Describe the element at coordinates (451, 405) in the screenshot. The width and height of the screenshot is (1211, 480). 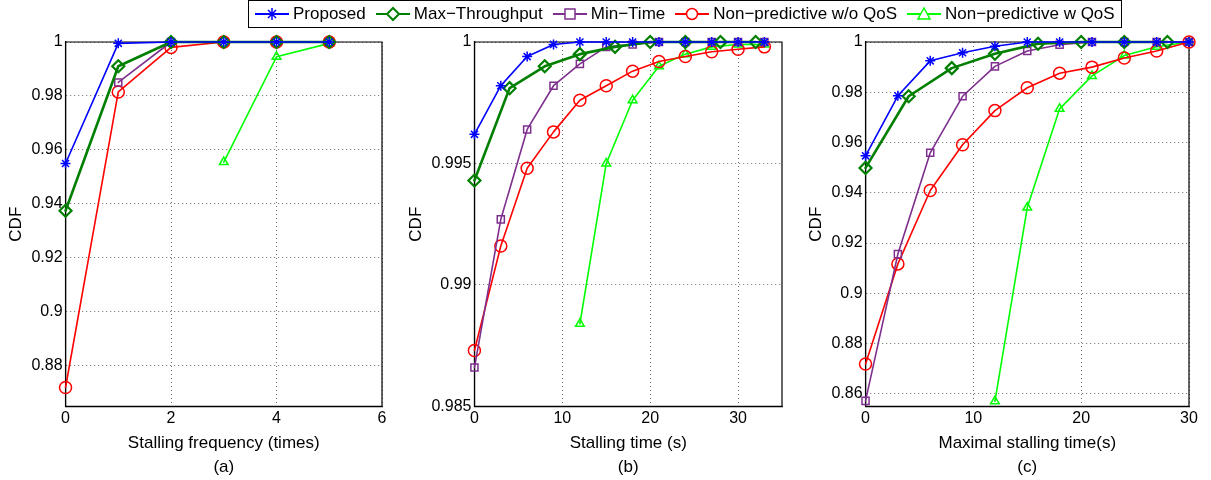
I see `y-tick-label: 0.985` at that location.